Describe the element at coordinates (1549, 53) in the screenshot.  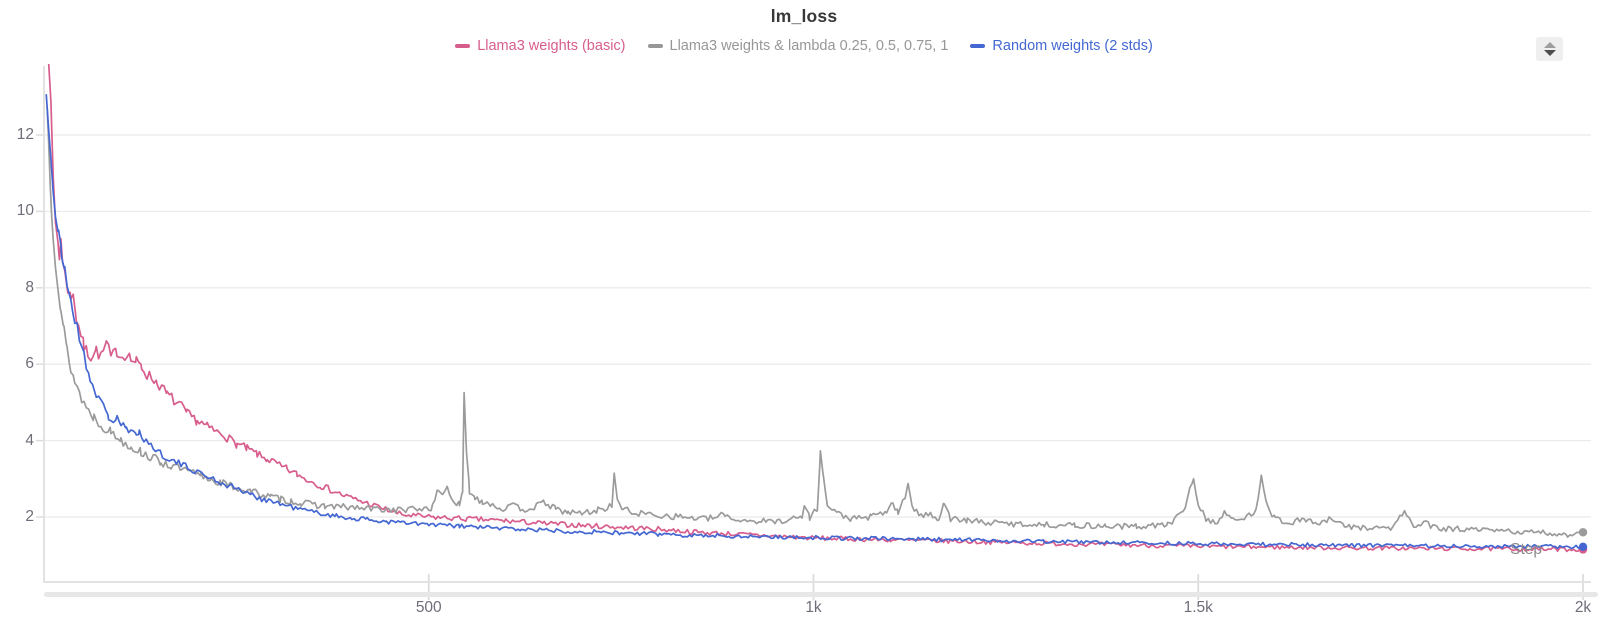
I see `arrow-down-icon` at that location.